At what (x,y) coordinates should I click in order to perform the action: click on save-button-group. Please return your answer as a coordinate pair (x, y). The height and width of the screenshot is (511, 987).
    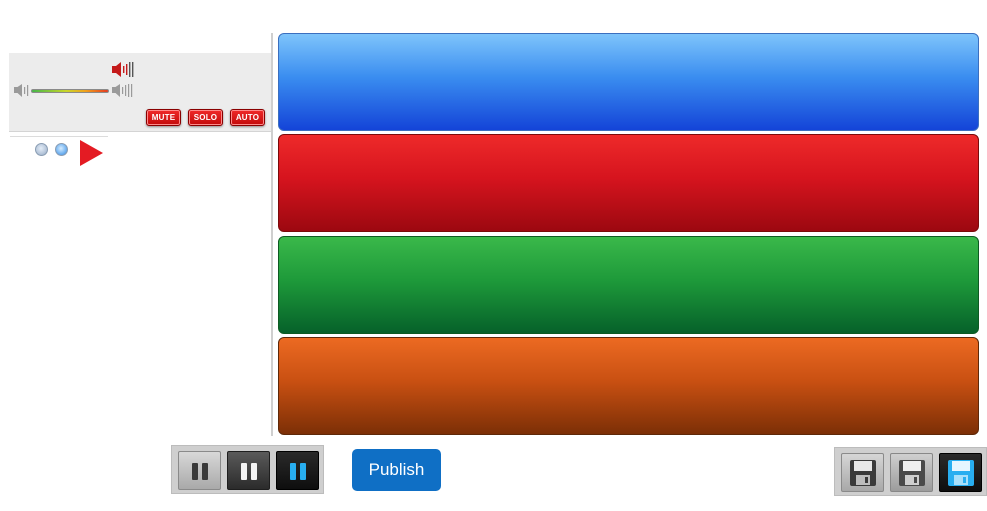
    Looking at the image, I should click on (910, 471).